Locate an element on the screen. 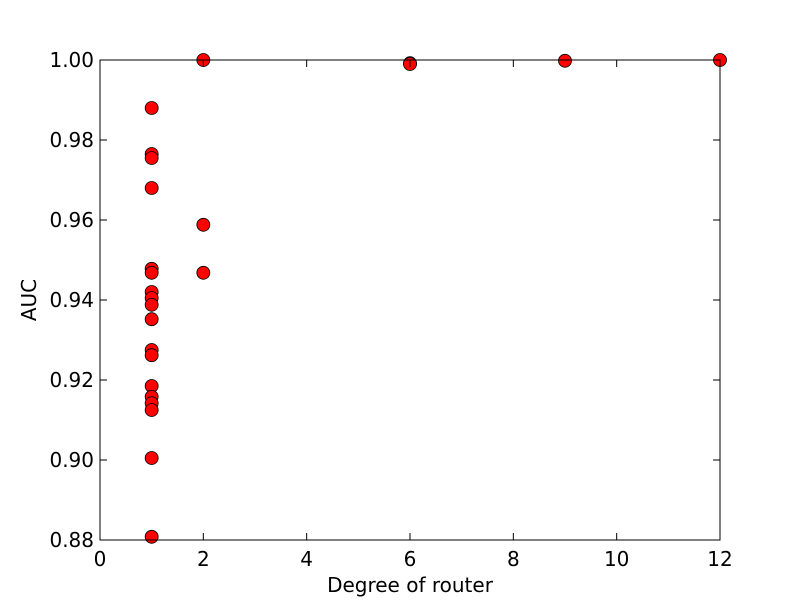 This screenshot has height=600, width=800. x-tick-label: 8 is located at coordinates (513, 559).